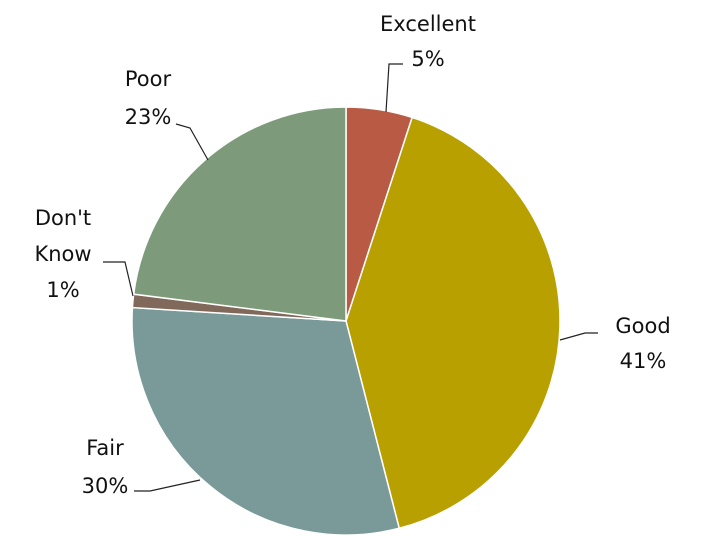 The image size is (702, 536). Describe the element at coordinates (62, 236) in the screenshot. I see `category-label: Don't Know` at that location.